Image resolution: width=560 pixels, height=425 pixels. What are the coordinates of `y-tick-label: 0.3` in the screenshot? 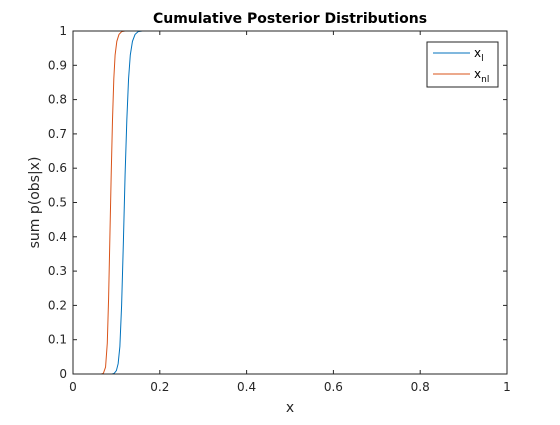 It's located at (57, 271).